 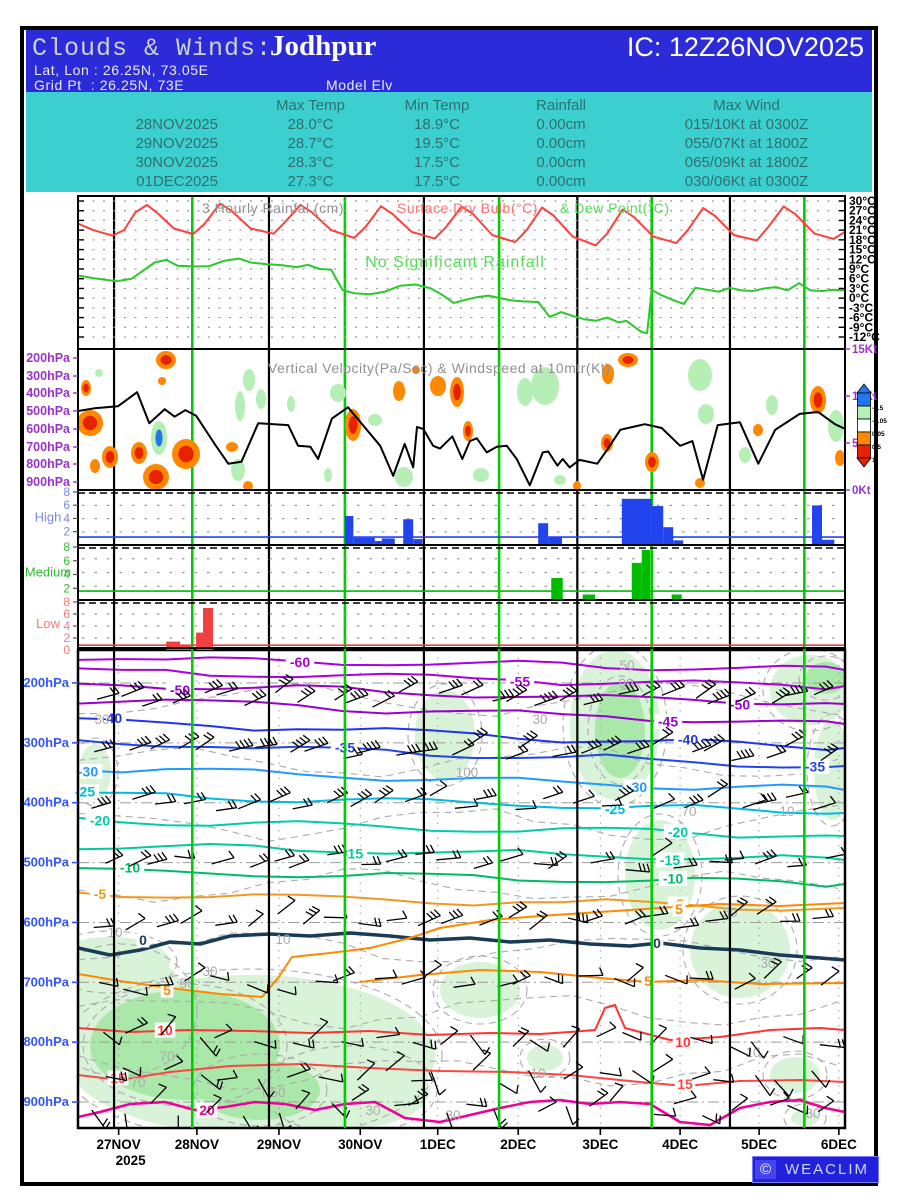 What do you see at coordinates (48, 393) in the screenshot?
I see `svg-text: 400hPa` at bounding box center [48, 393].